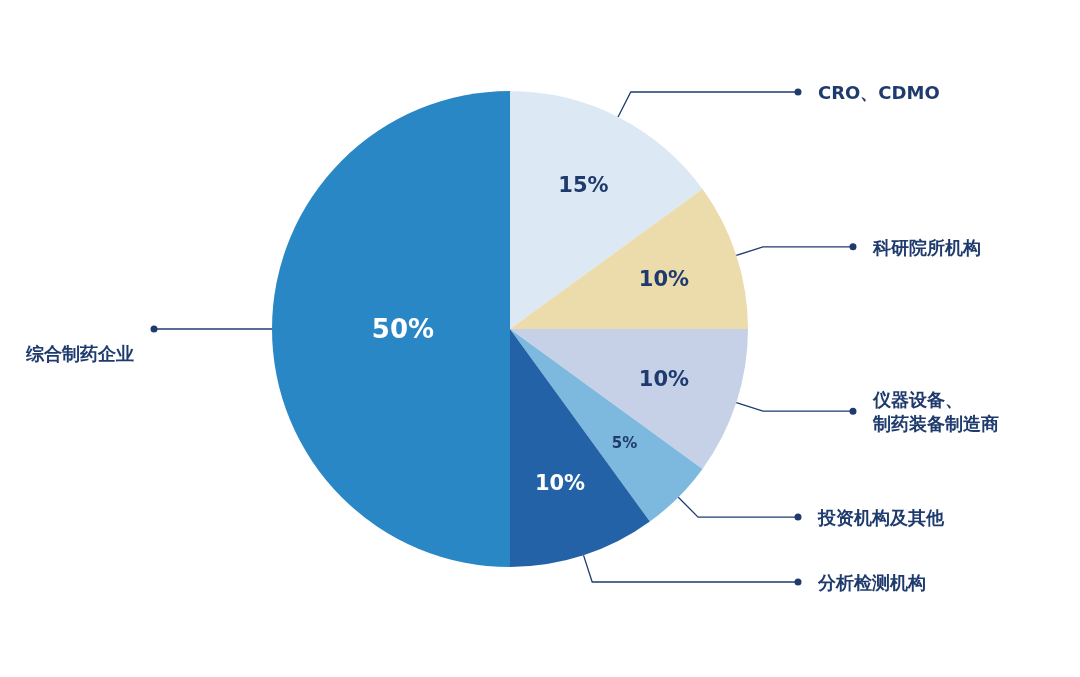  Describe the element at coordinates (79, 353) in the screenshot. I see `slice-label: 综合制药企业` at that location.